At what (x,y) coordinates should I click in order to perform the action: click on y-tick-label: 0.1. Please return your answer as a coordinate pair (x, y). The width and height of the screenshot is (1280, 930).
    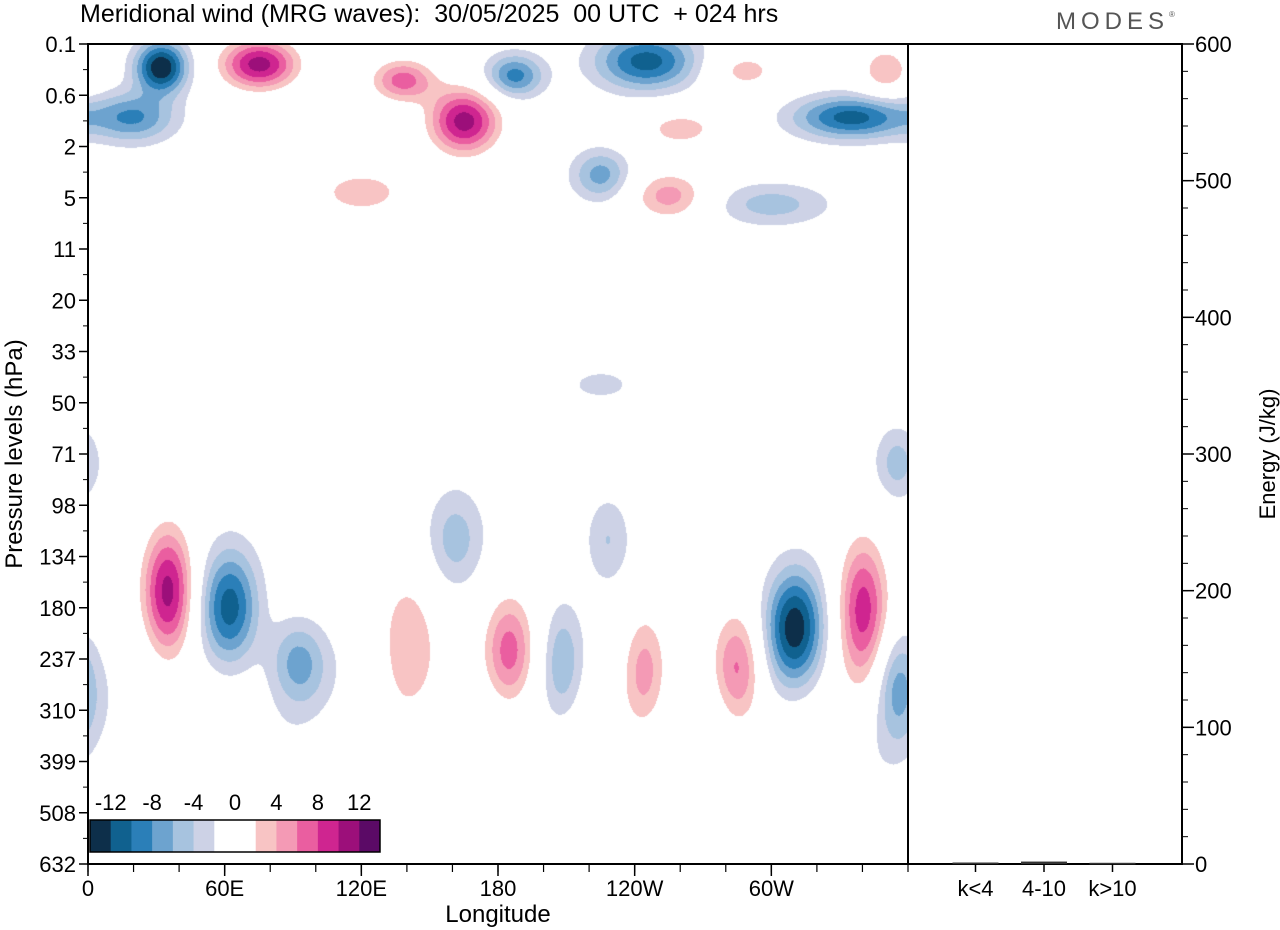
    Looking at the image, I should click on (60, 44).